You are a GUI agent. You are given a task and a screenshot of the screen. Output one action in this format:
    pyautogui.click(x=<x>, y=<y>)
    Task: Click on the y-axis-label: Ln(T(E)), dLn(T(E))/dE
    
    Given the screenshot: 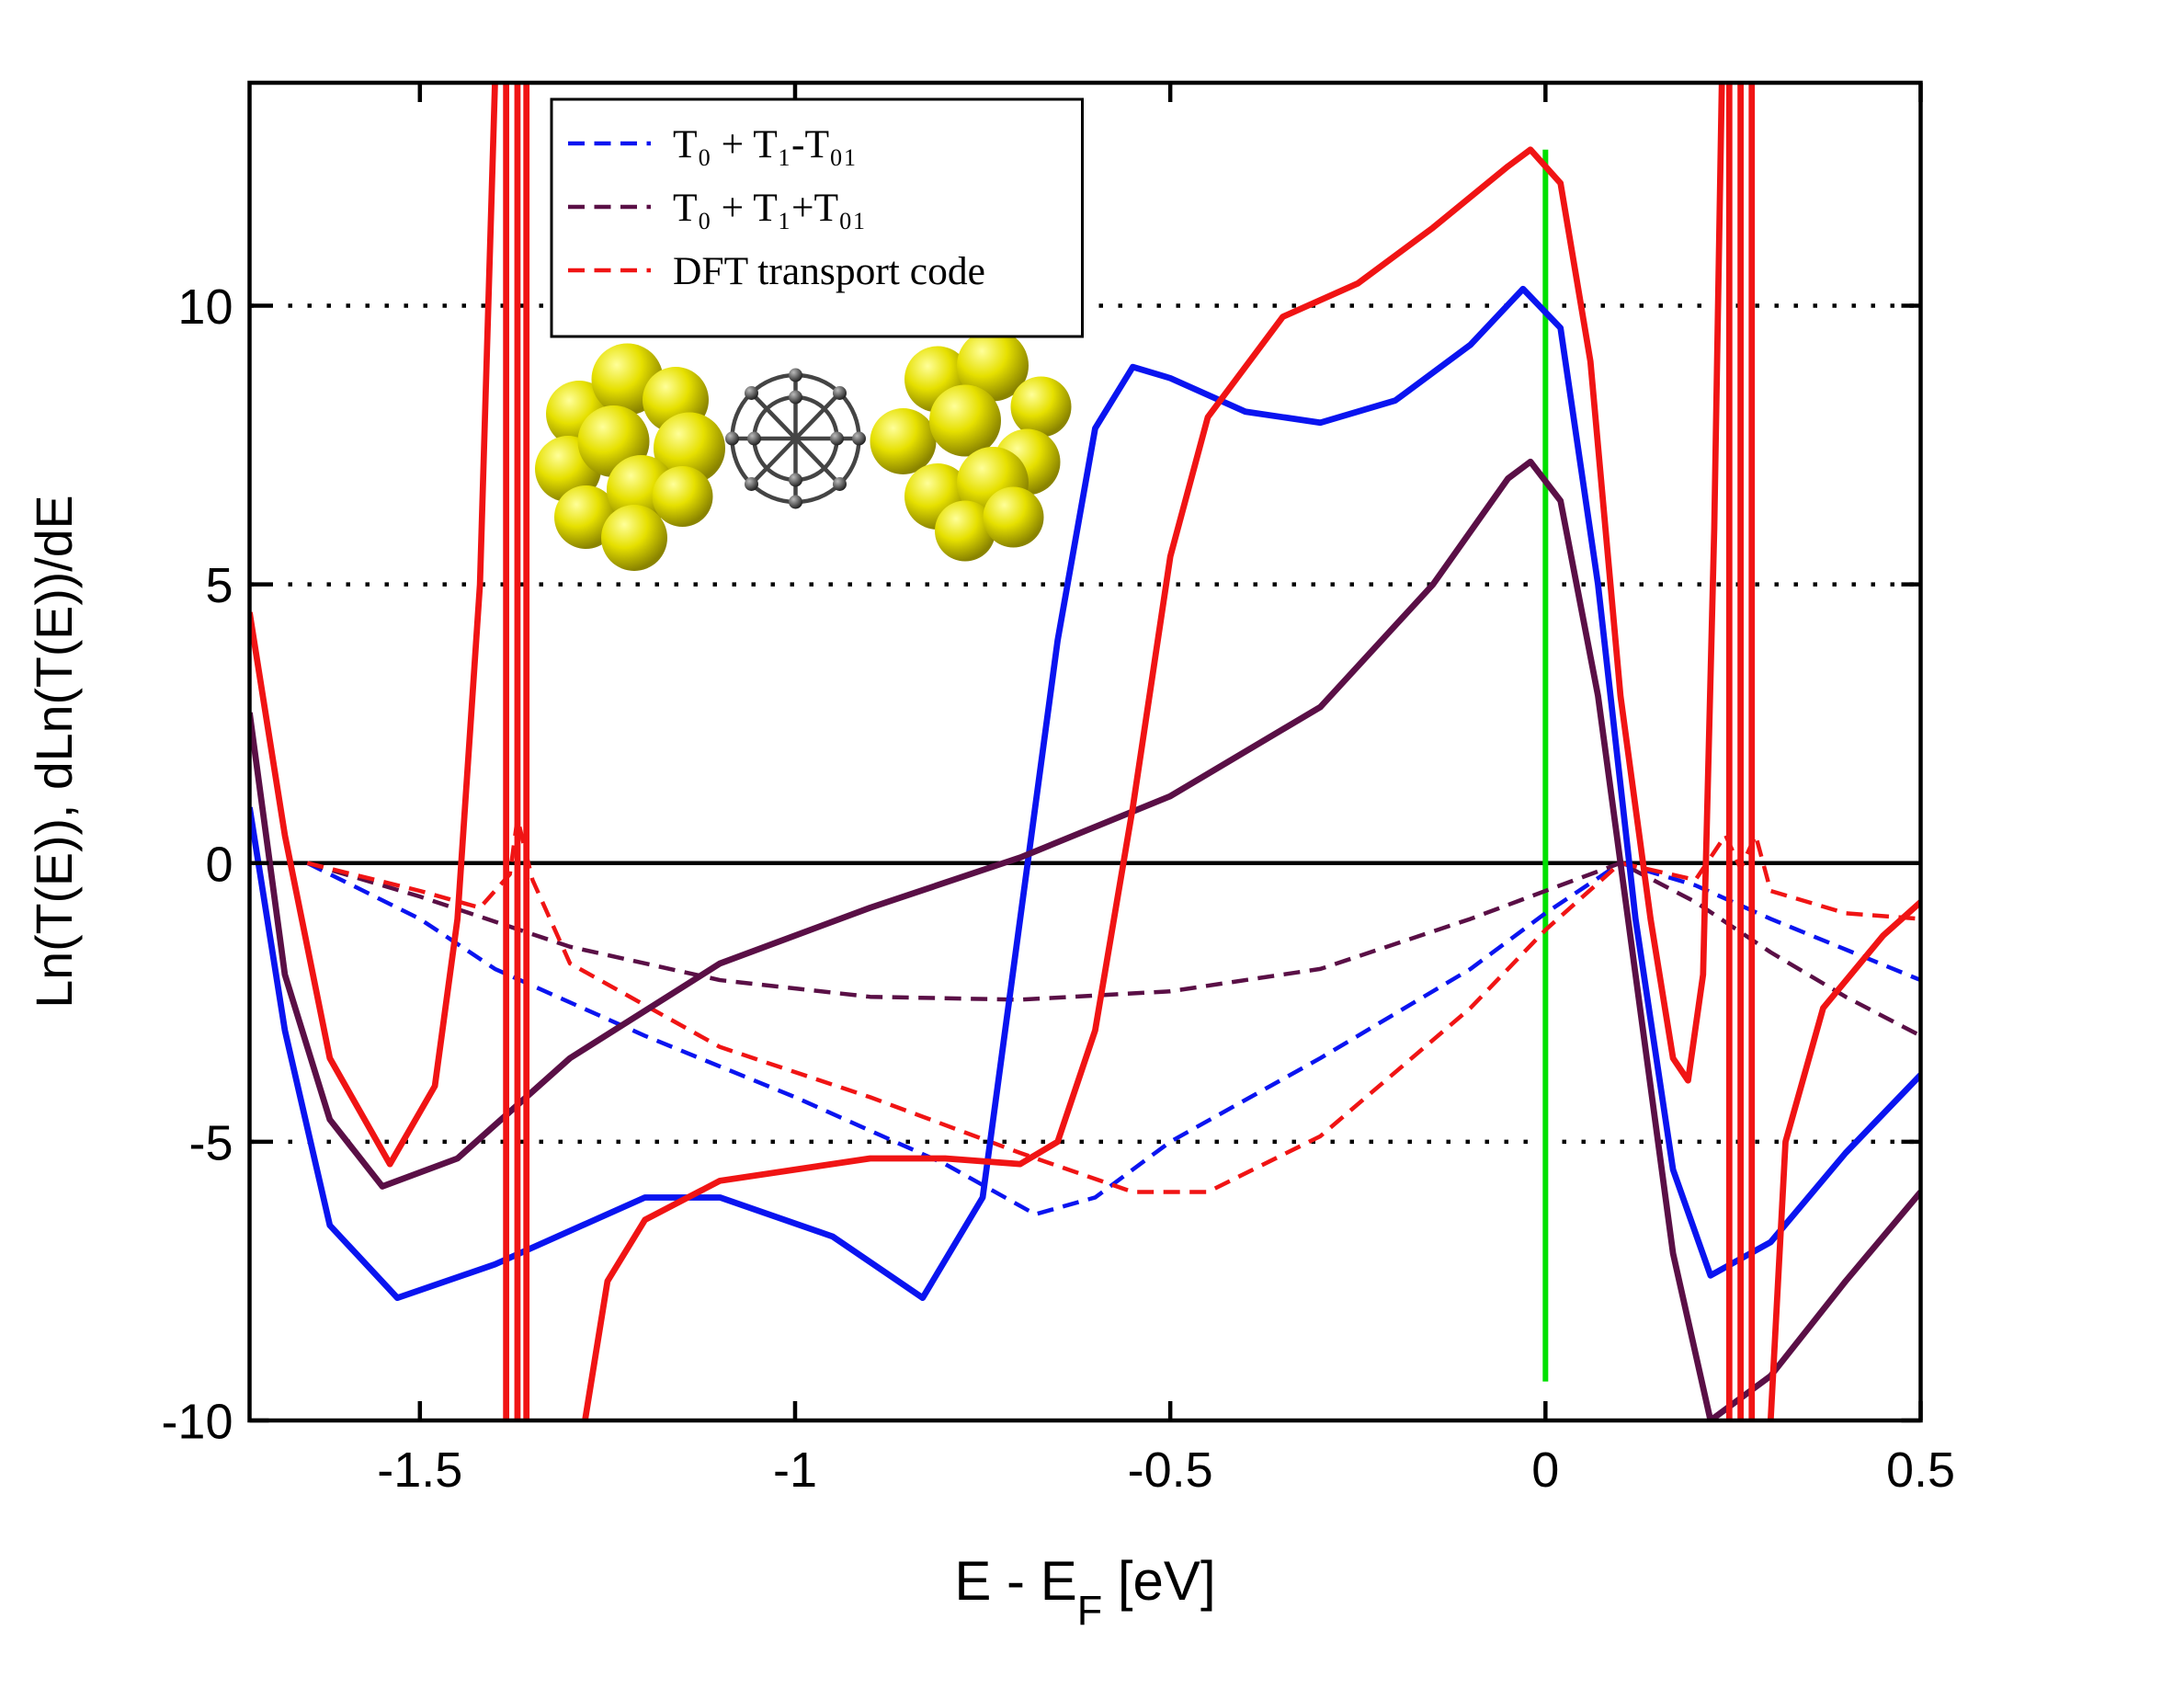 What is the action you would take?
    pyautogui.click(x=54, y=751)
    